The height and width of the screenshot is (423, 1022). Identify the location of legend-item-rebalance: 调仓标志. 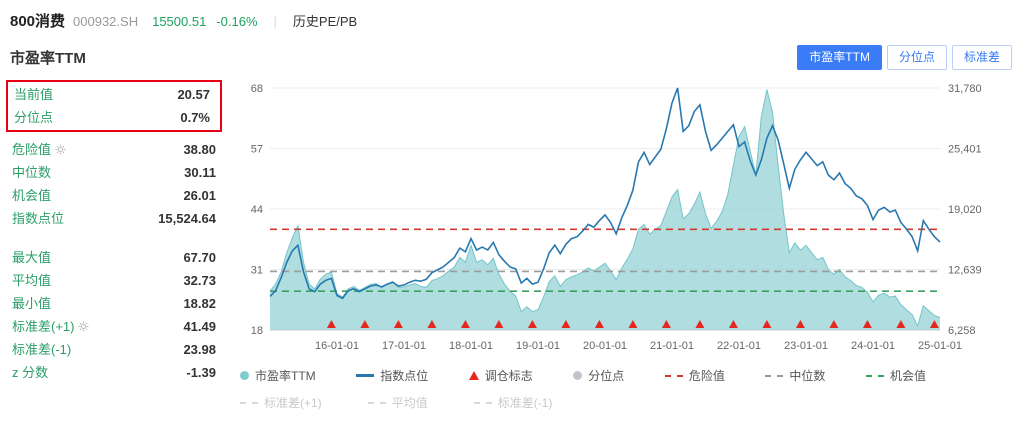
(500, 375).